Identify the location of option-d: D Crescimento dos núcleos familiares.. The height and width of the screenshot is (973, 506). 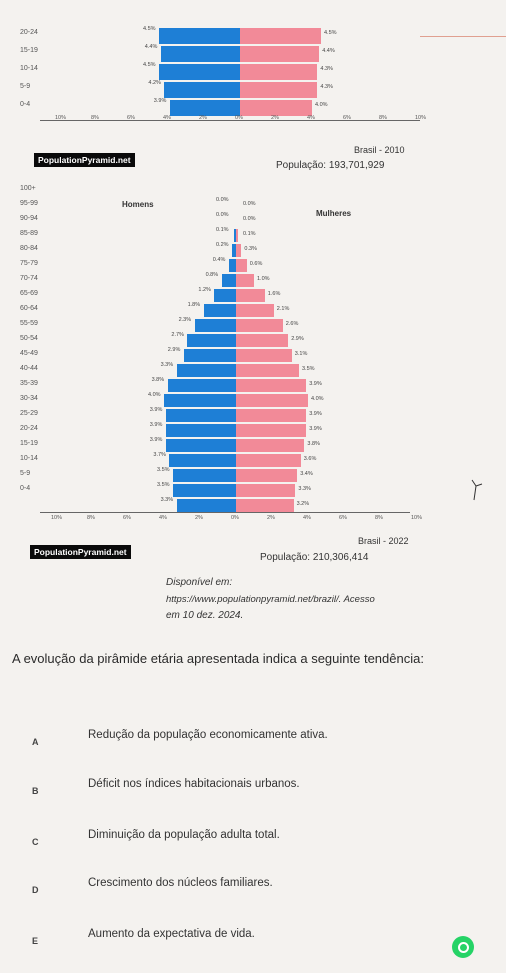
(252, 892).